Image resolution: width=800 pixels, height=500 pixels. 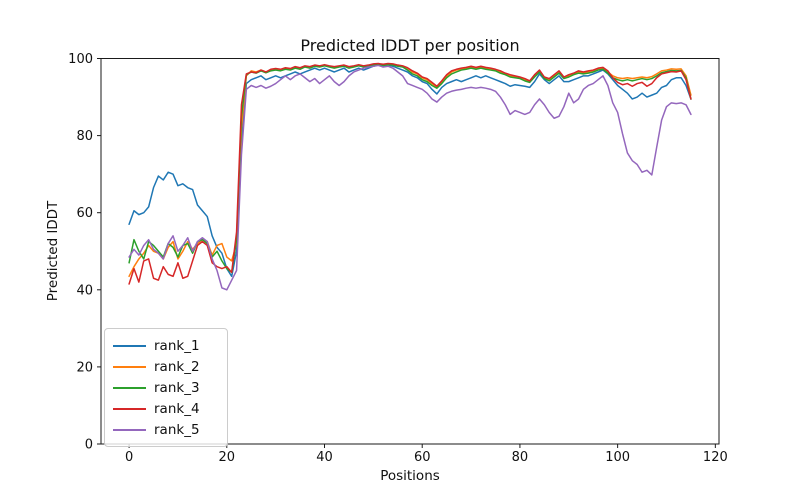 What do you see at coordinates (84, 290) in the screenshot?
I see `y-tick-label: 40` at bounding box center [84, 290].